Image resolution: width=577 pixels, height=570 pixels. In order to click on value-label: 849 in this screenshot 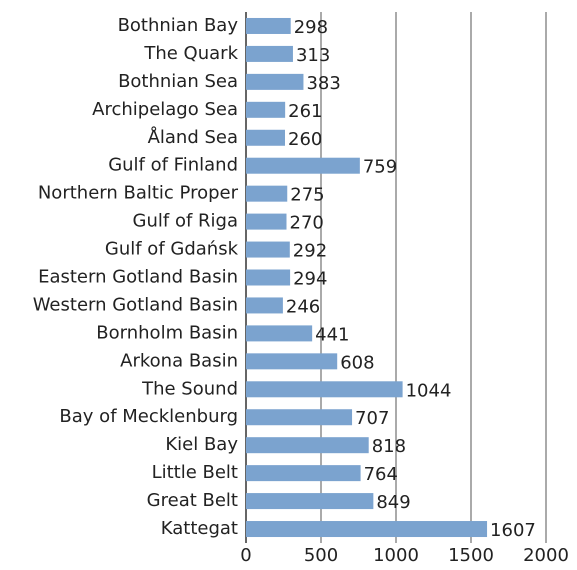, I will do `click(393, 502)`.